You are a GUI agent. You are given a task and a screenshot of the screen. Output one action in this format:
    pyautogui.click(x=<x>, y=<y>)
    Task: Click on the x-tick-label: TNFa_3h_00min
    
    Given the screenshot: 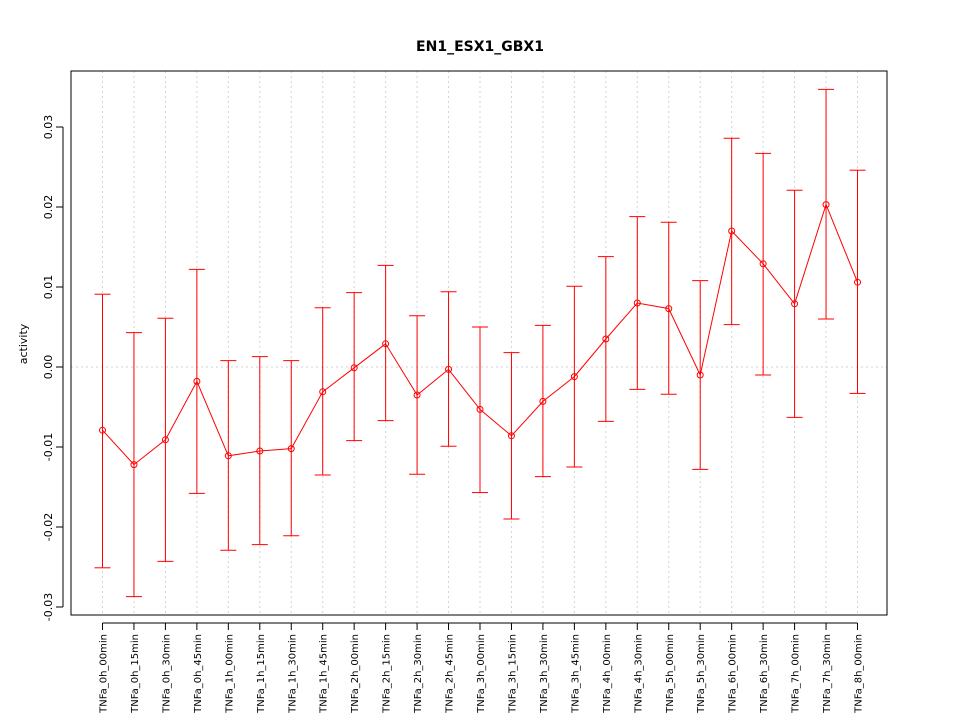 What is the action you would take?
    pyautogui.click(x=481, y=674)
    